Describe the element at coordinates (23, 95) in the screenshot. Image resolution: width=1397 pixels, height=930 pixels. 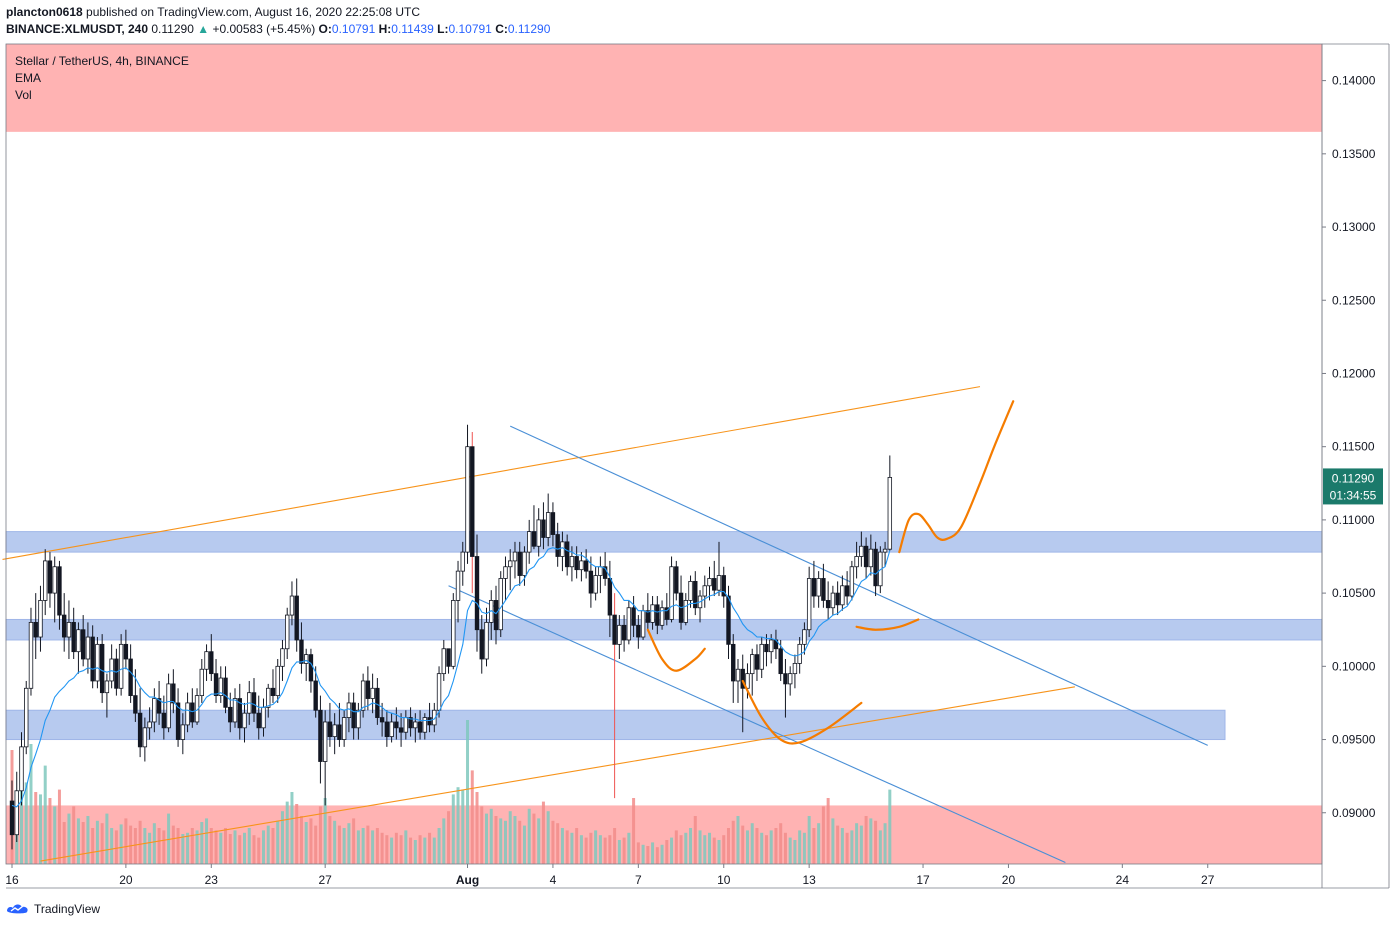
I see `legend-vol: Vol` at that location.